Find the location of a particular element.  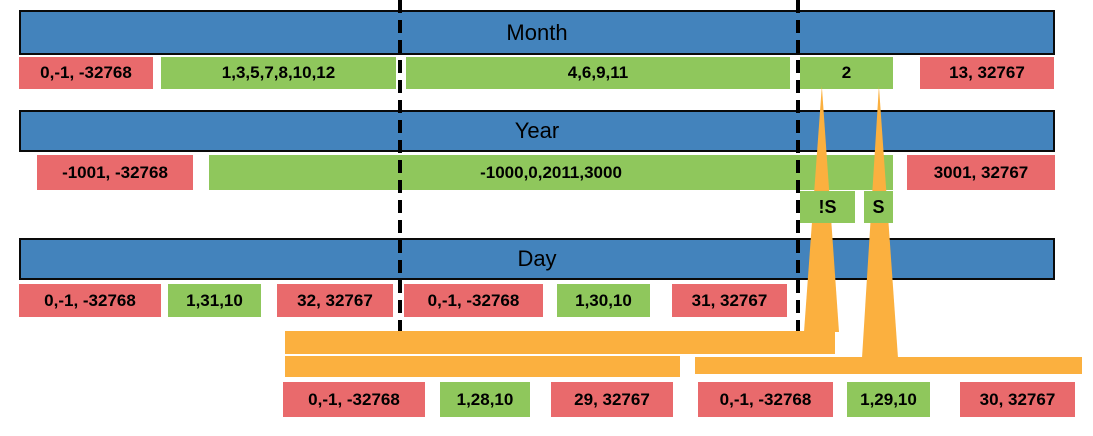

month-bar-label: Month is located at coordinates (537, 32).